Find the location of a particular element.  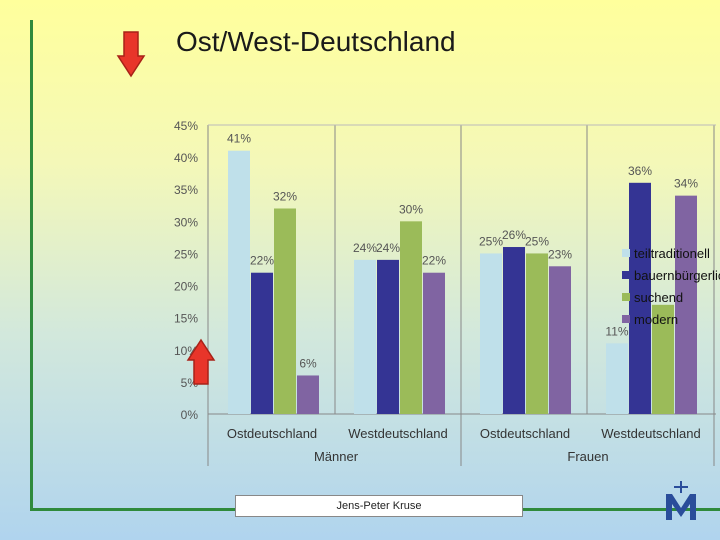

y-tick-label: 45% is located at coordinates (186, 126).